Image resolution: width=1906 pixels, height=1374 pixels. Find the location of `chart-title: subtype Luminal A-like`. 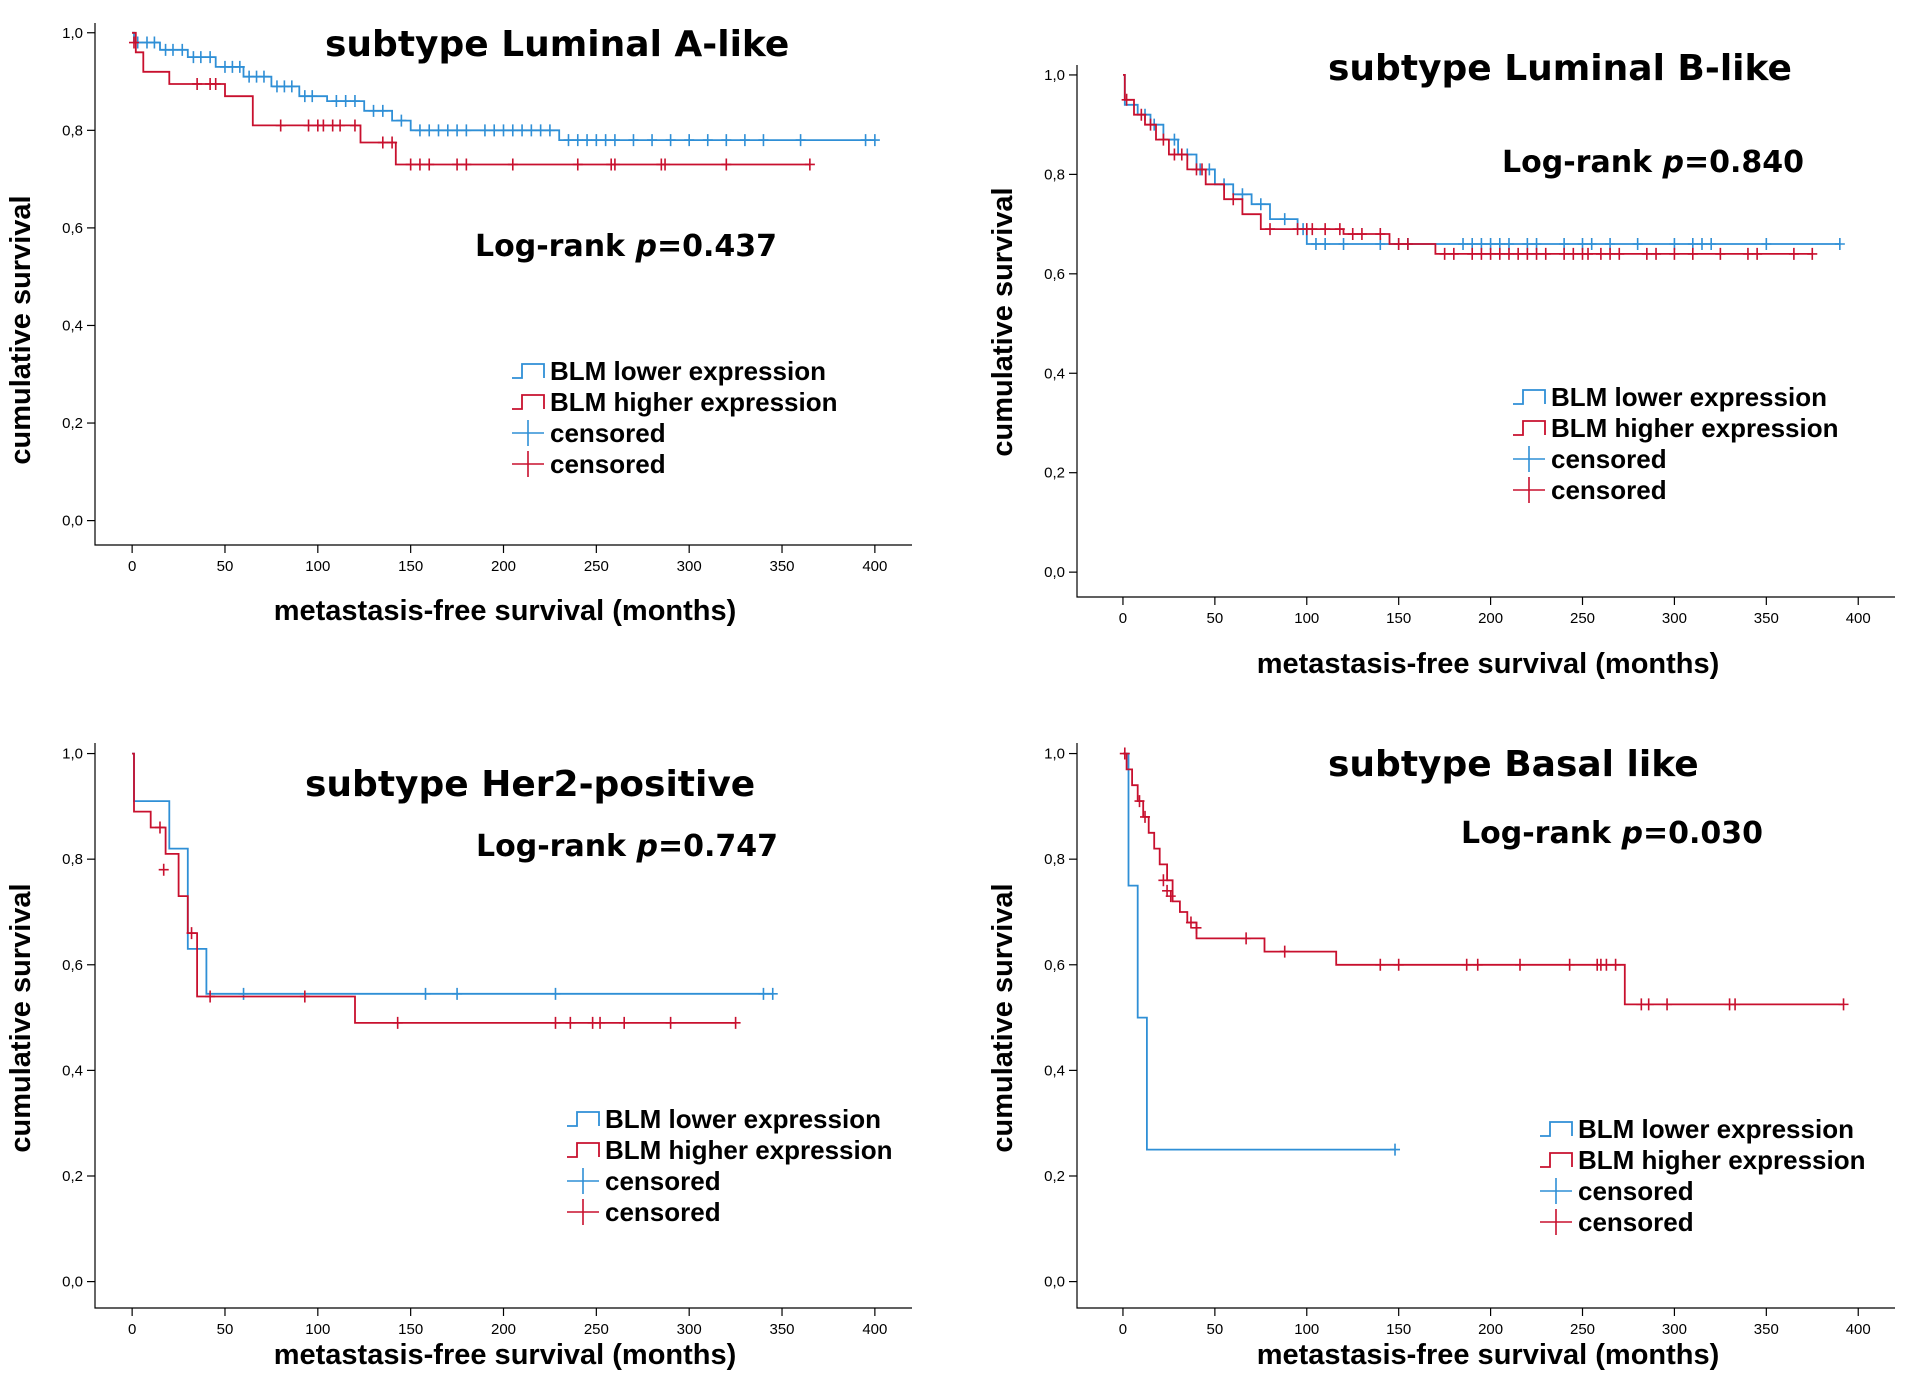

chart-title: subtype Luminal A-like is located at coordinates (557, 44).